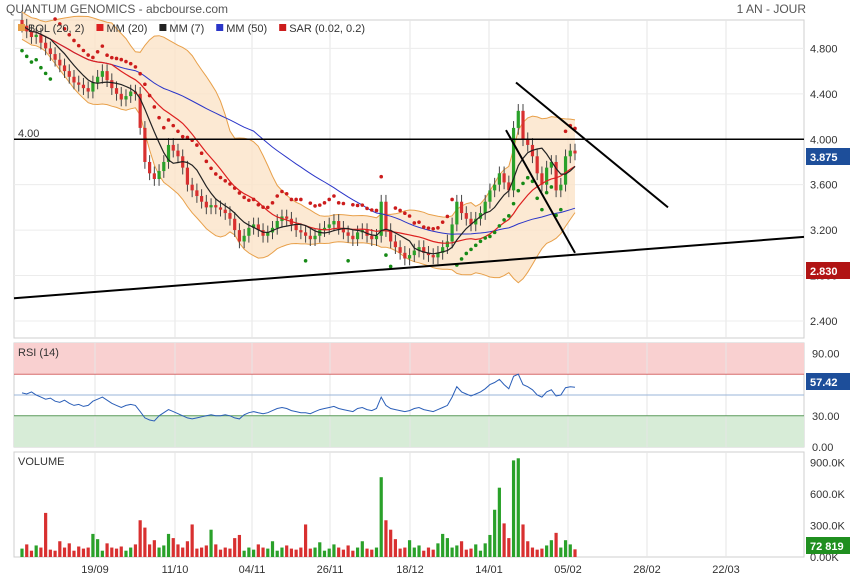 This screenshot has width=855, height=580. I want to click on price-y-tick: 3.200, so click(824, 231).